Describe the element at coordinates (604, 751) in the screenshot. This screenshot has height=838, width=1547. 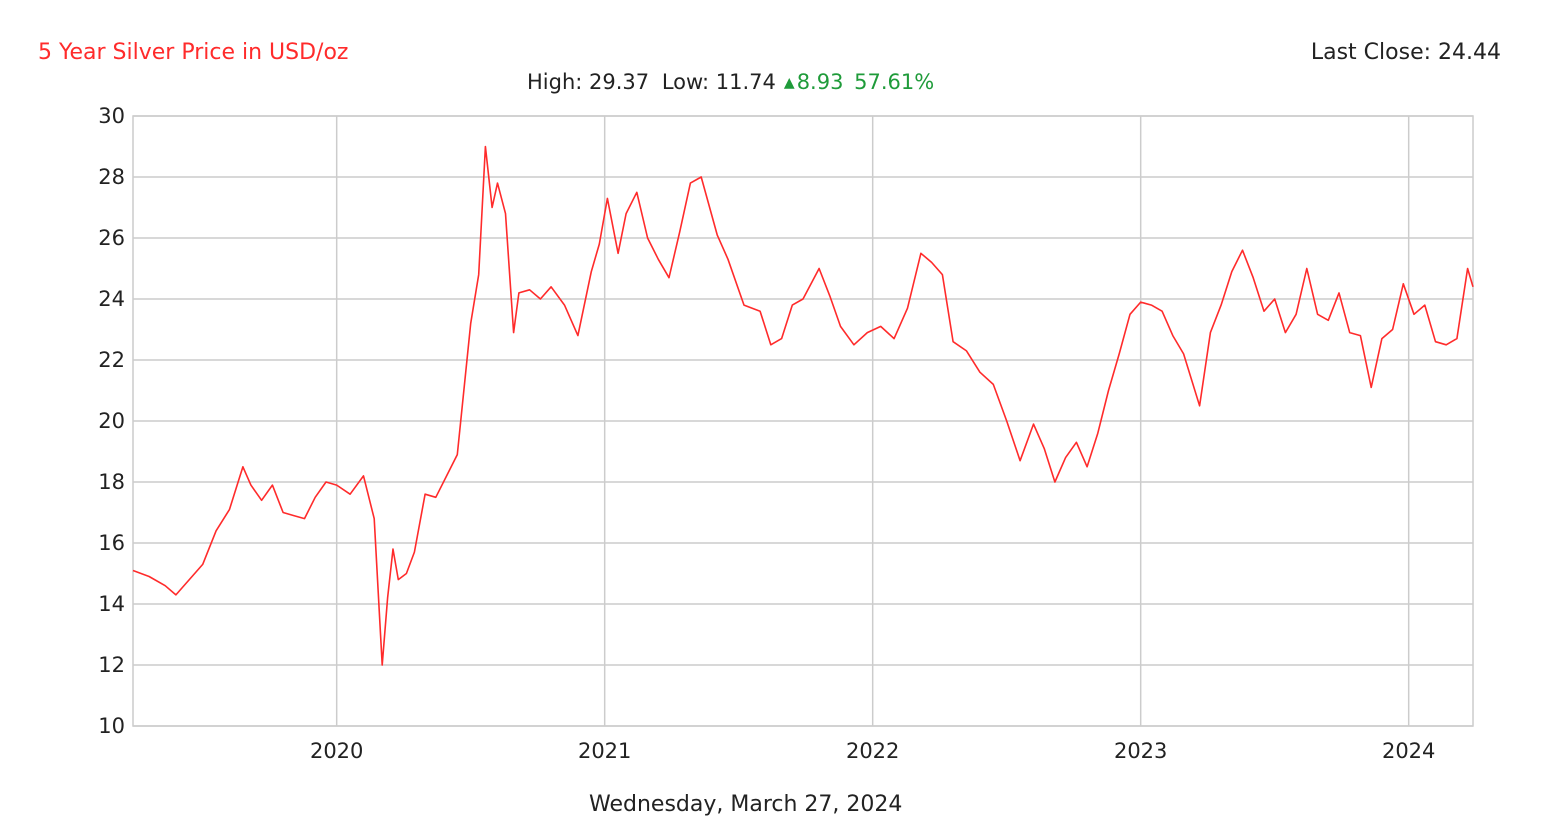
I see `x-tick-label: 2021` at that location.